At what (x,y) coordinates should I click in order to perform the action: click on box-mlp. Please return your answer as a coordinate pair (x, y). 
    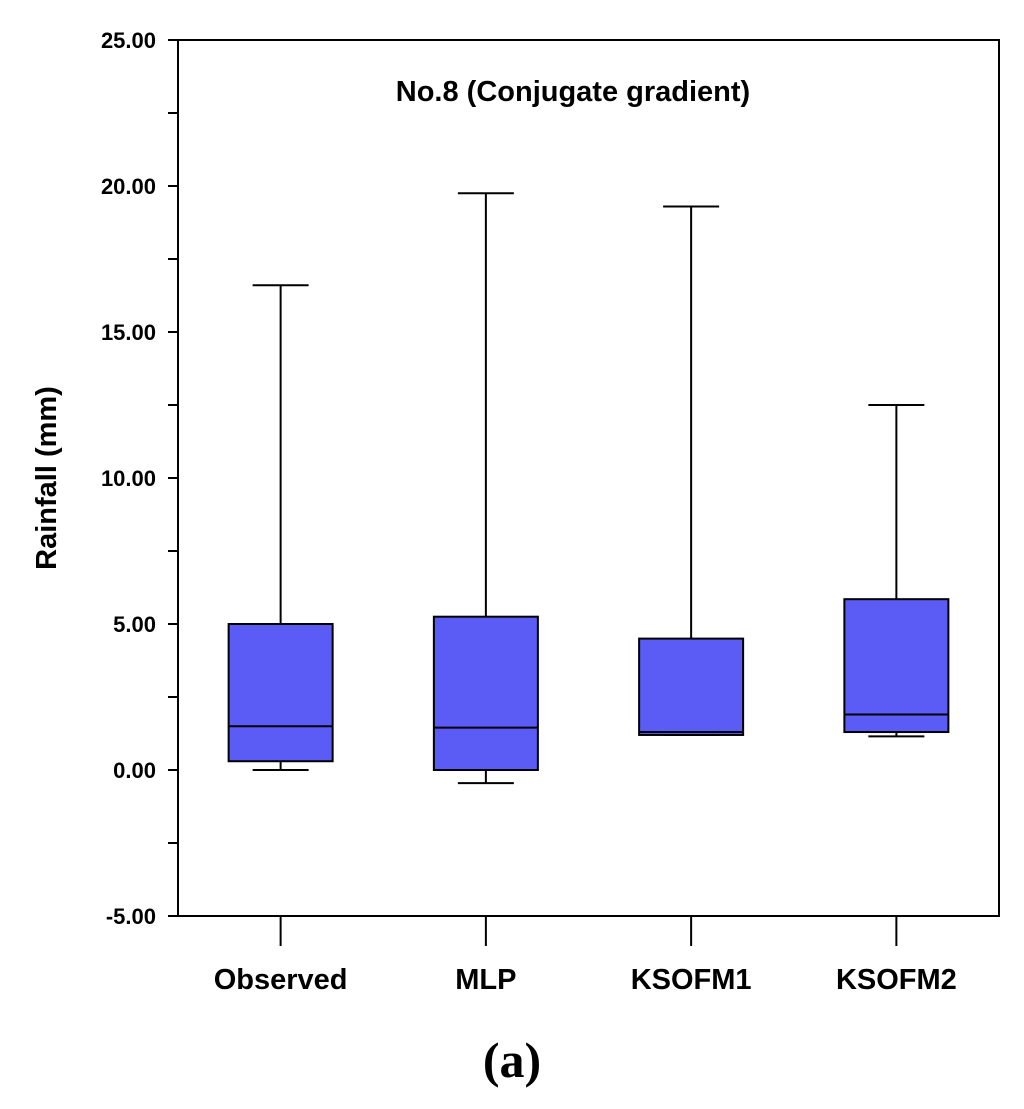
    Looking at the image, I should click on (485, 488).